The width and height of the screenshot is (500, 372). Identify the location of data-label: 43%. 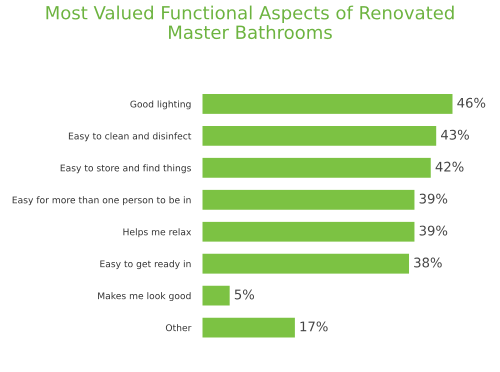
(455, 135).